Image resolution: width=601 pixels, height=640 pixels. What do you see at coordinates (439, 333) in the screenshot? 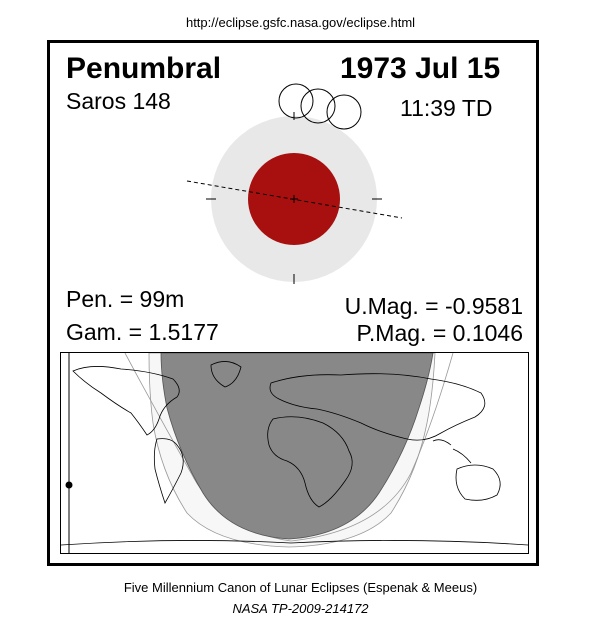
I see `penumbral-magnitude: P.Mag. = 0.1046` at bounding box center [439, 333].